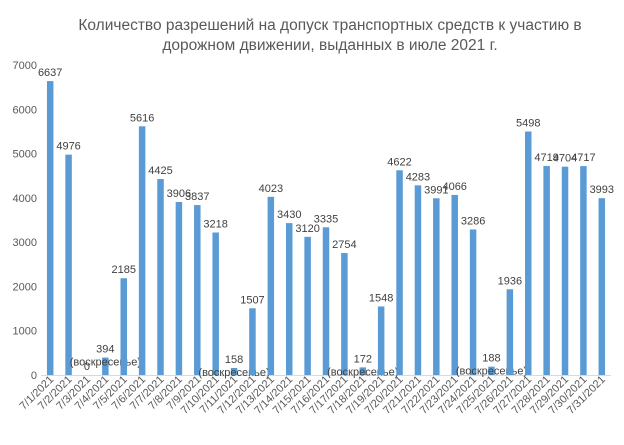 This screenshot has height=445, width=624. Describe the element at coordinates (491, 359) in the screenshot. I see `data-label: 188` at that location.